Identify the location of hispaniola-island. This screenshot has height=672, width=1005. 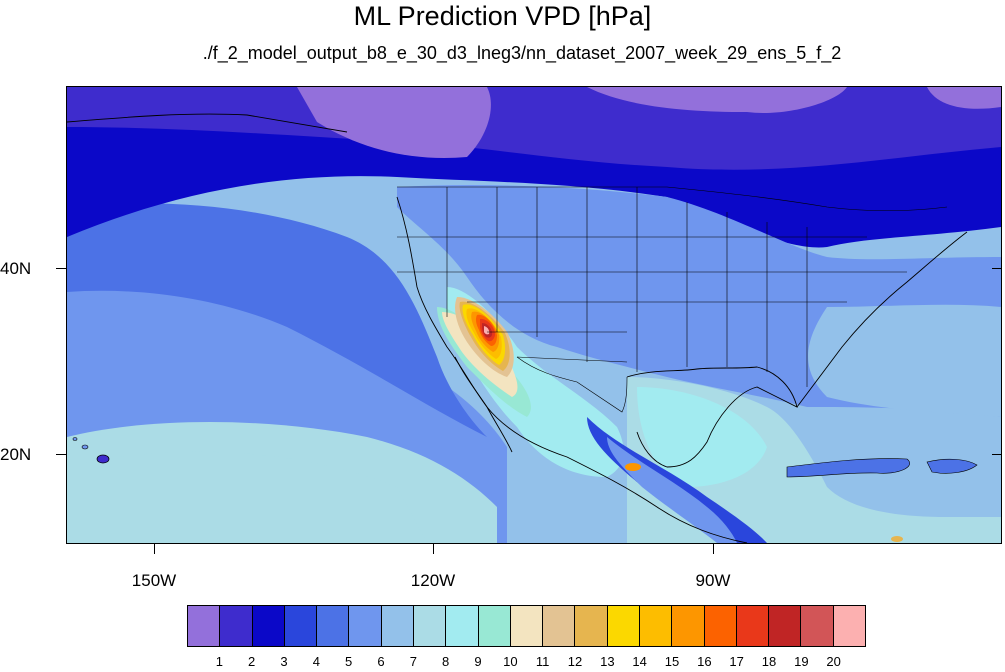
(952, 466).